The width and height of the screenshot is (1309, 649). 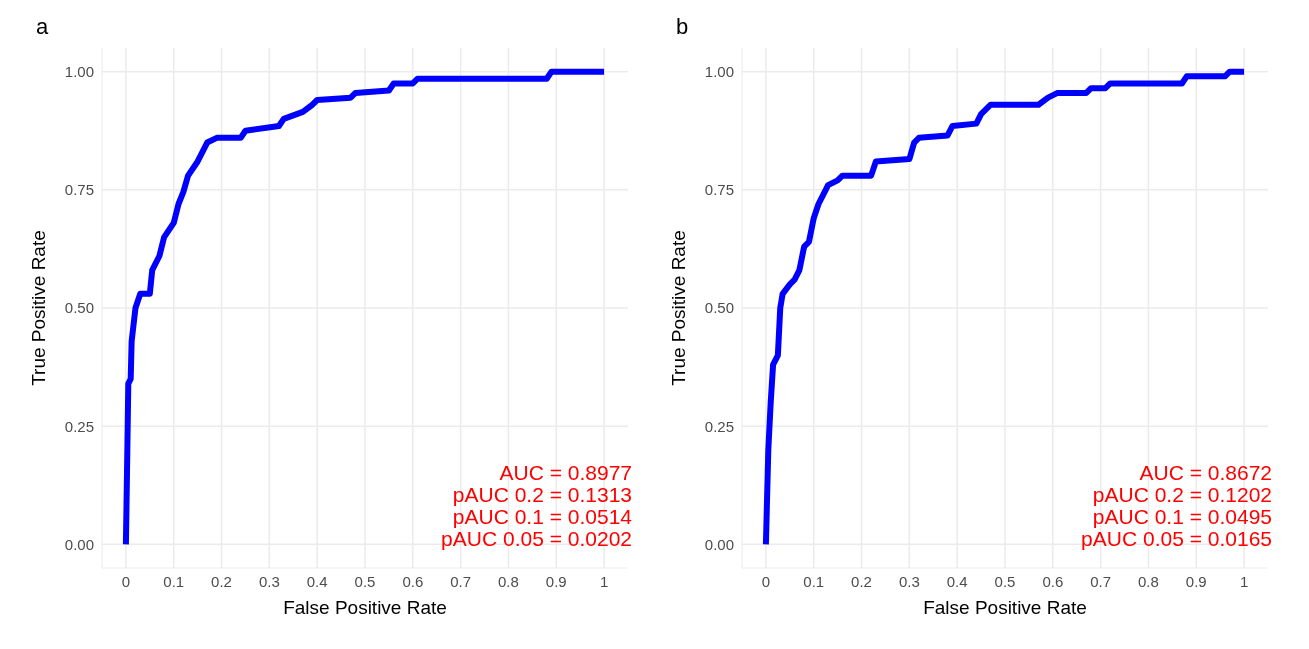 What do you see at coordinates (1181, 516) in the screenshot?
I see `annotation: pAUC 0.1 = 0.0495` at bounding box center [1181, 516].